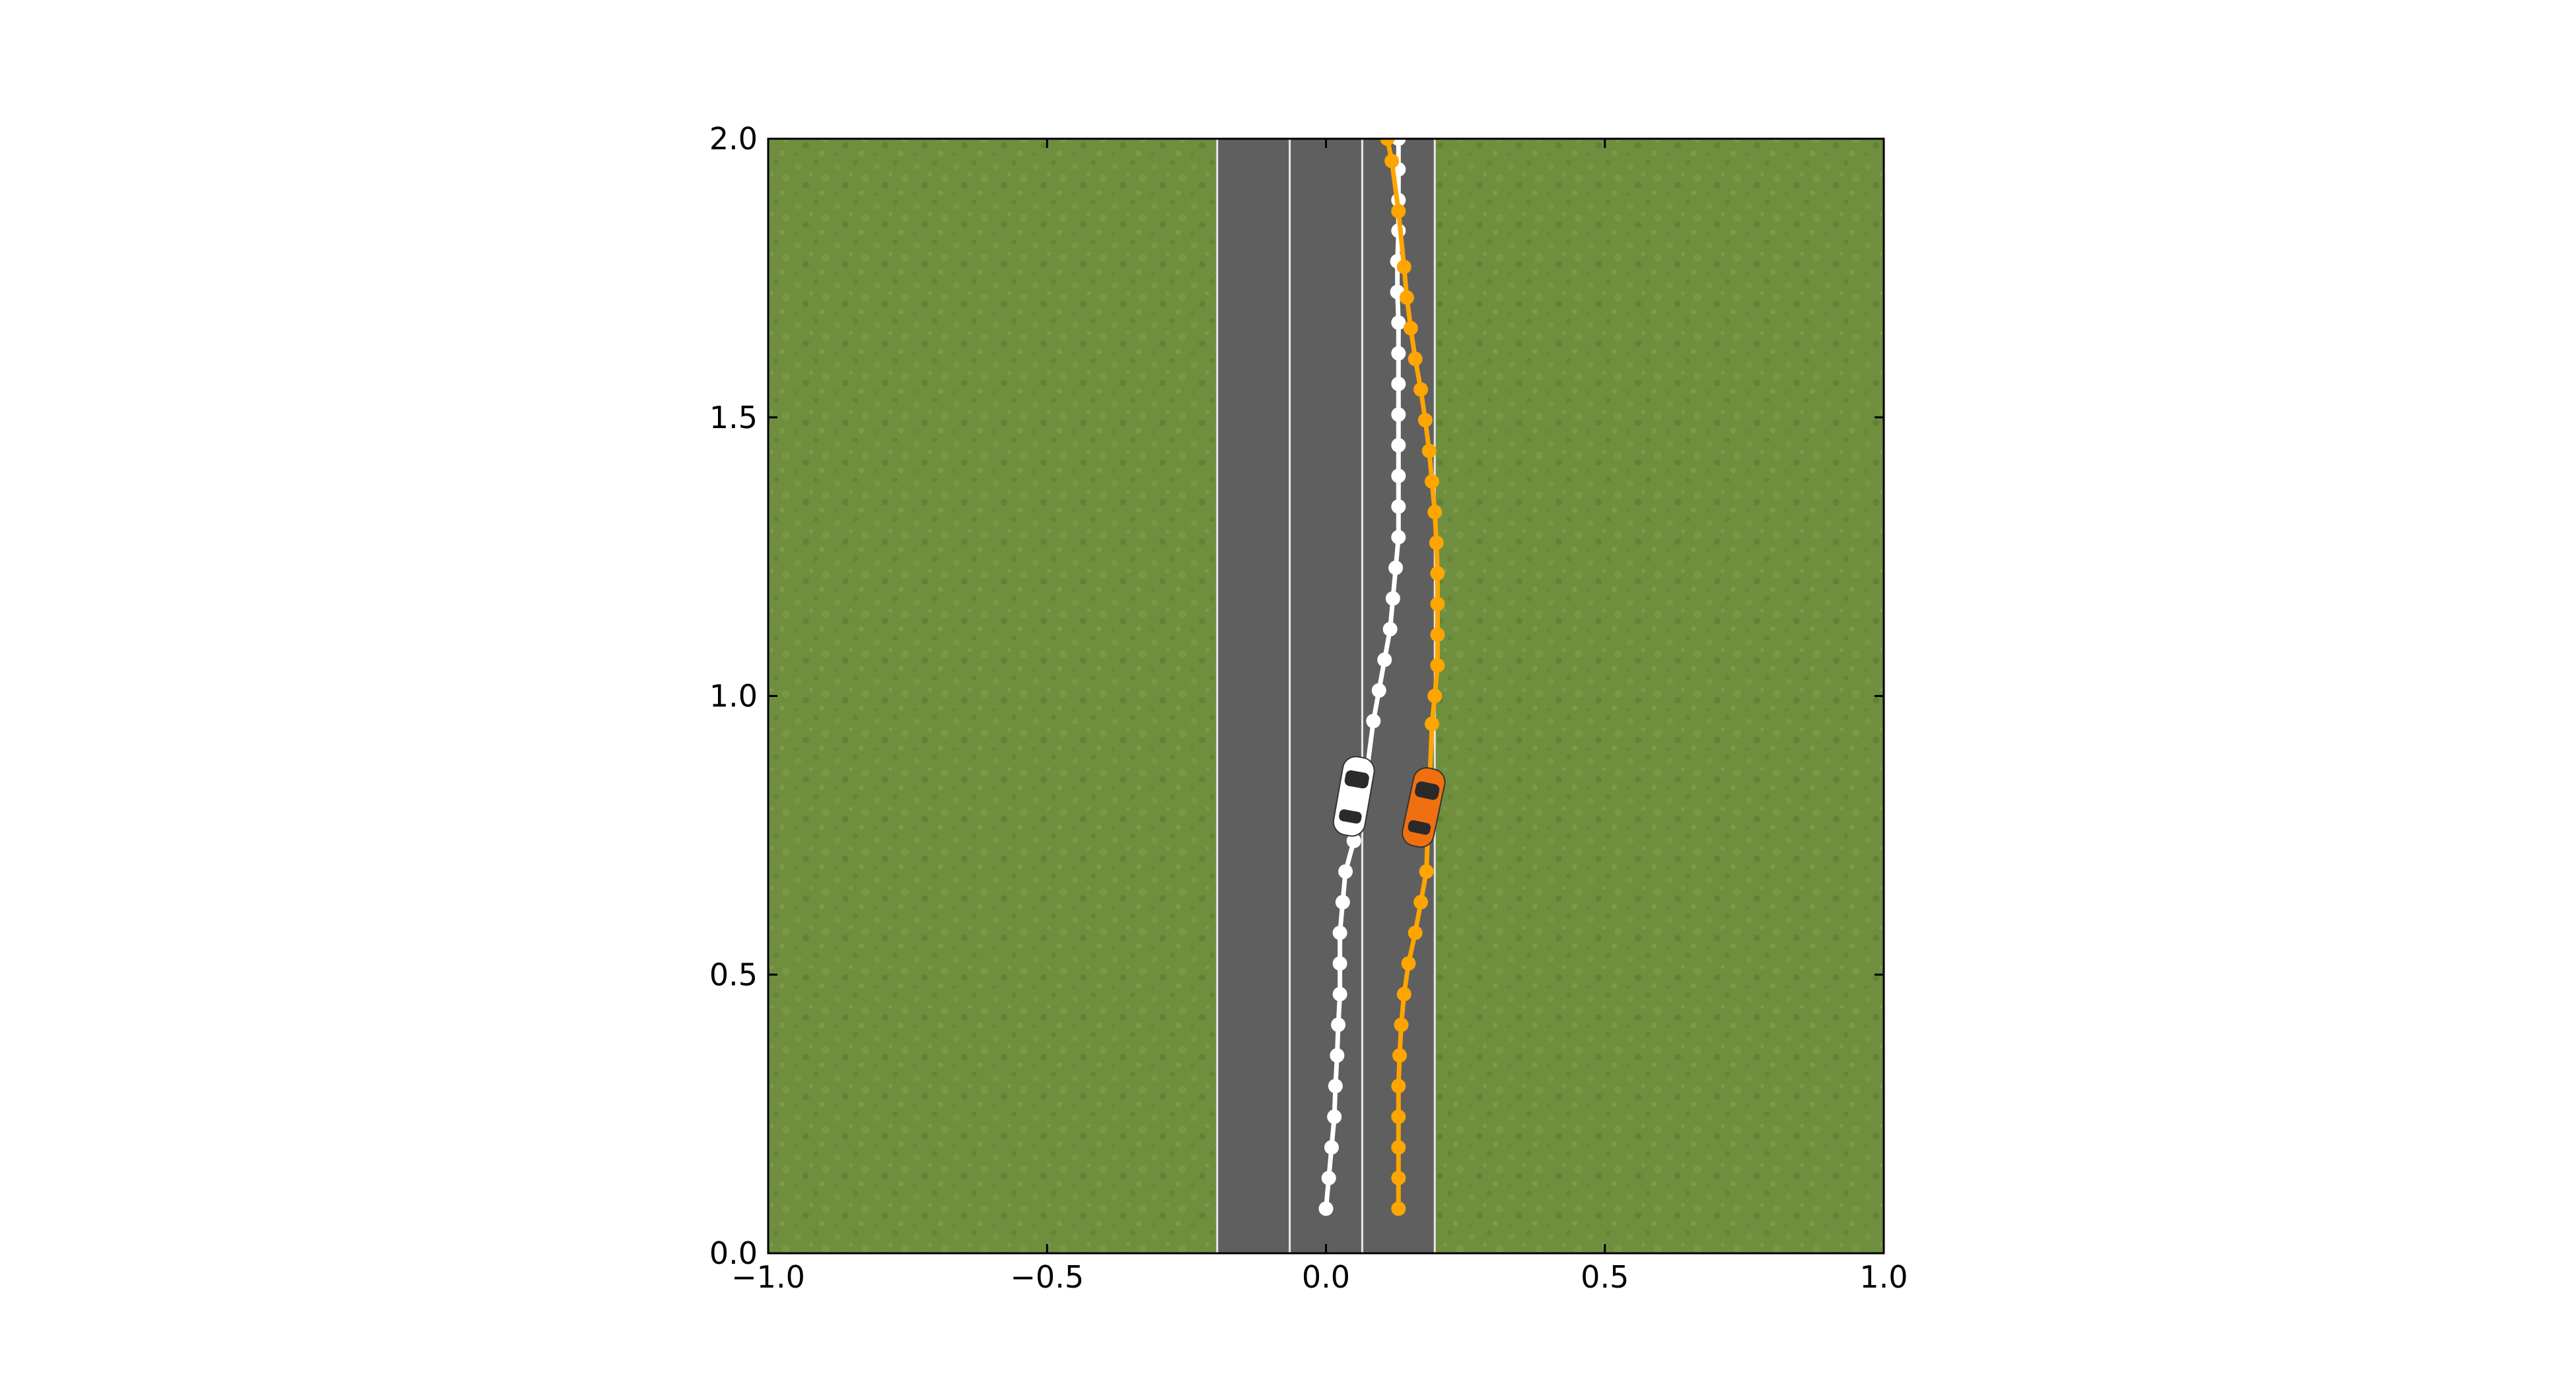 The image size is (2576, 1390). I want to click on x-tick-label: −1.0, so click(768, 1277).